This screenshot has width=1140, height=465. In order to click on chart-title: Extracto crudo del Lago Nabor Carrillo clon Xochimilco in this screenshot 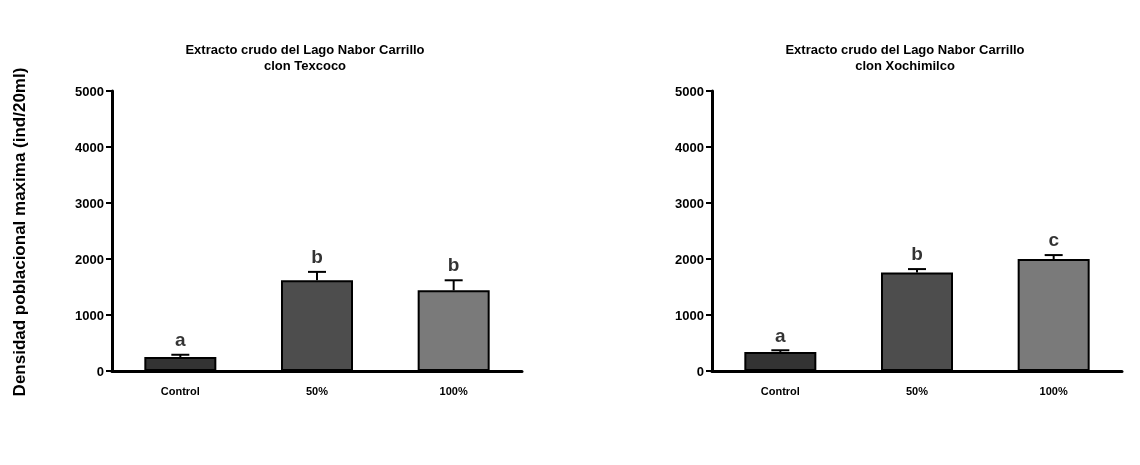, I will do `click(905, 57)`.